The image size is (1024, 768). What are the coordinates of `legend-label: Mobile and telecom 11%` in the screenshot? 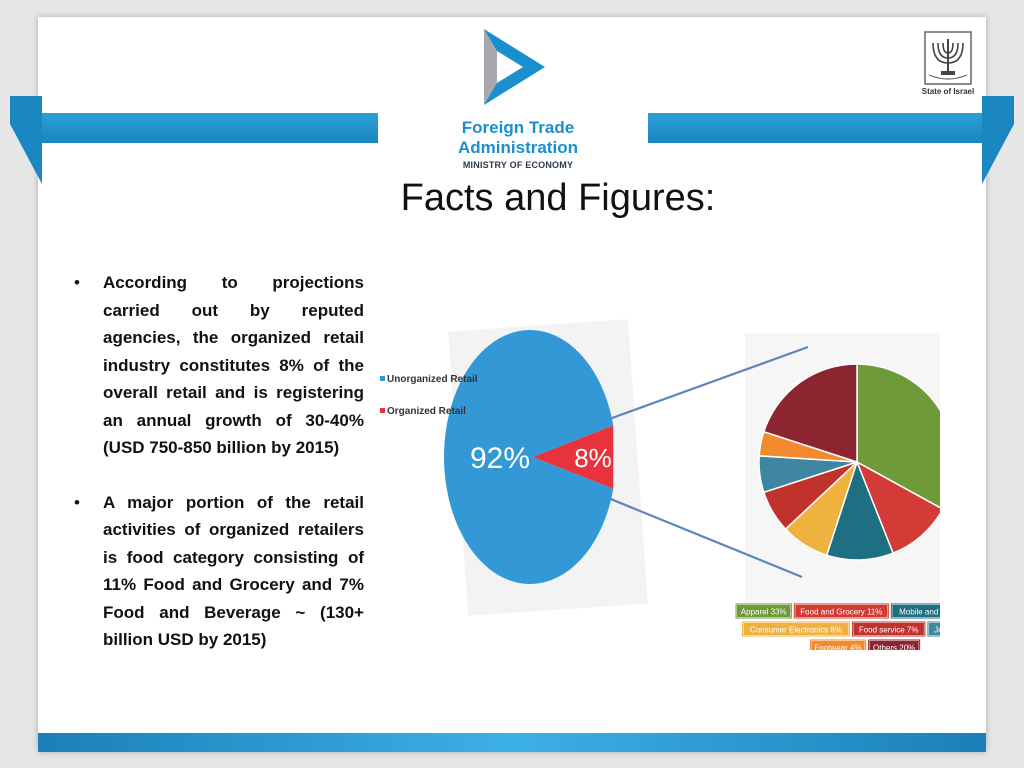 It's located at (919, 612).